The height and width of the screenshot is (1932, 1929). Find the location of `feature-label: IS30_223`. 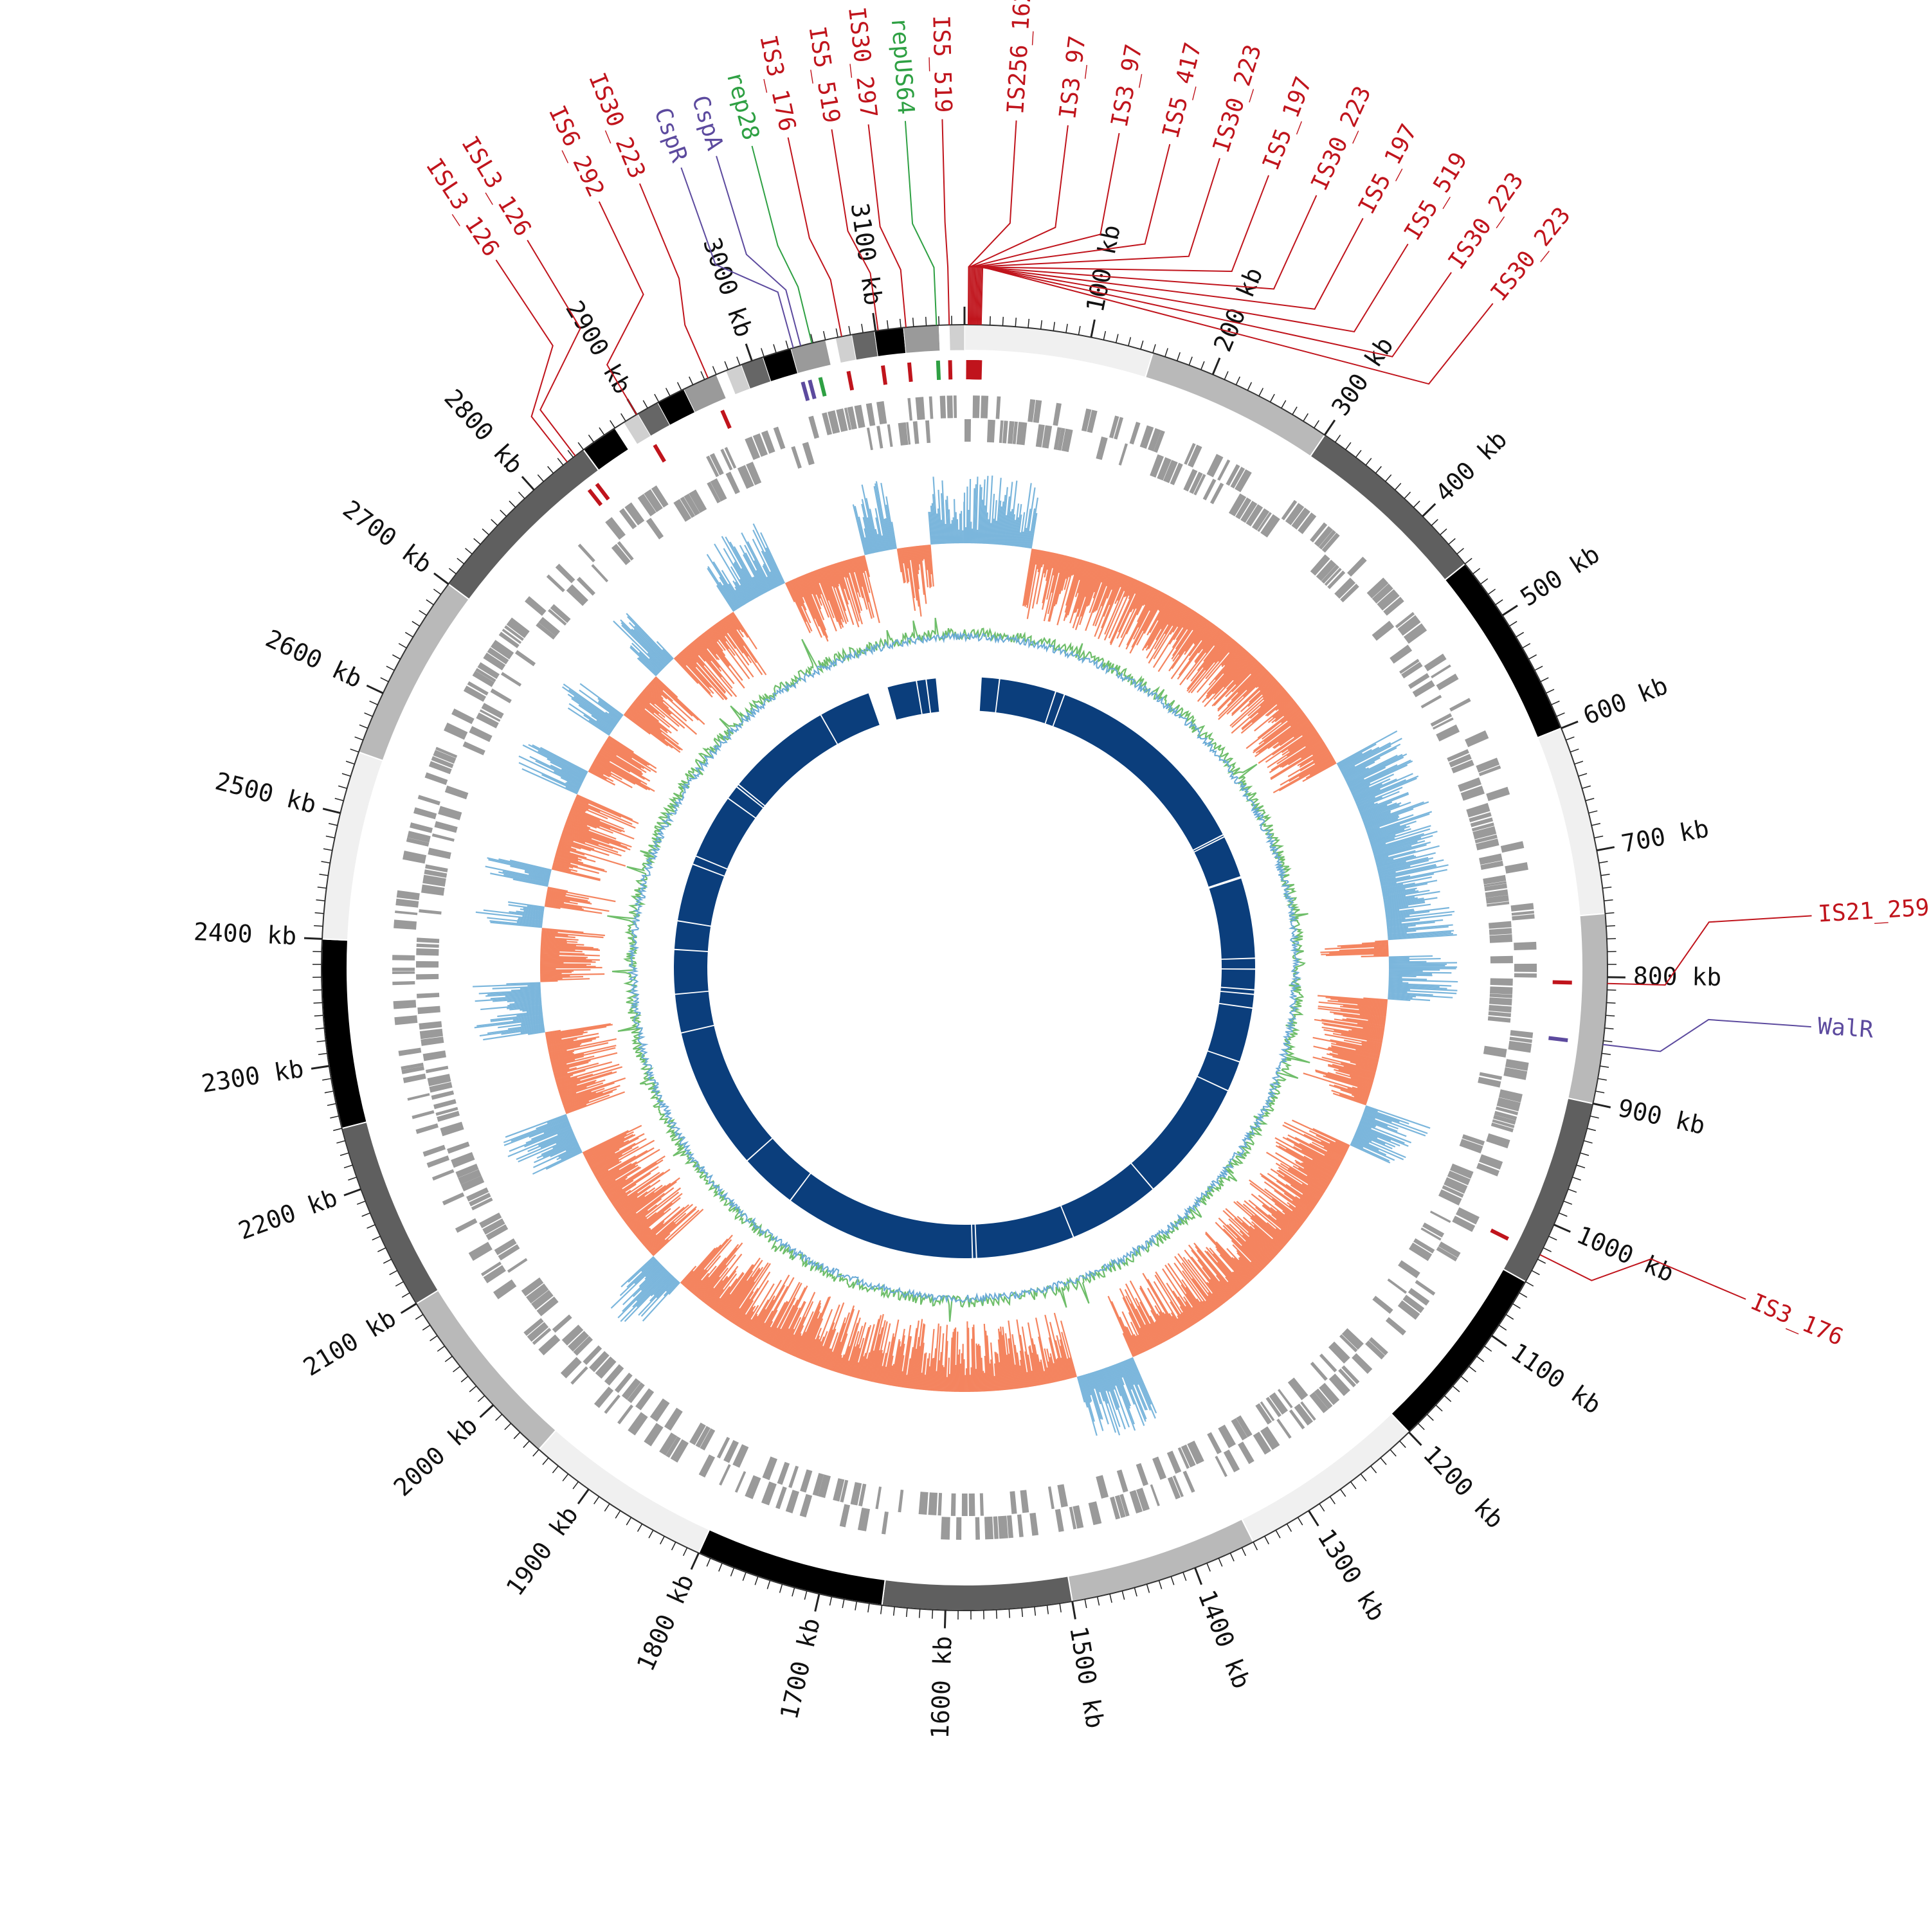

feature-label: IS30_223 is located at coordinates (1342, 138).